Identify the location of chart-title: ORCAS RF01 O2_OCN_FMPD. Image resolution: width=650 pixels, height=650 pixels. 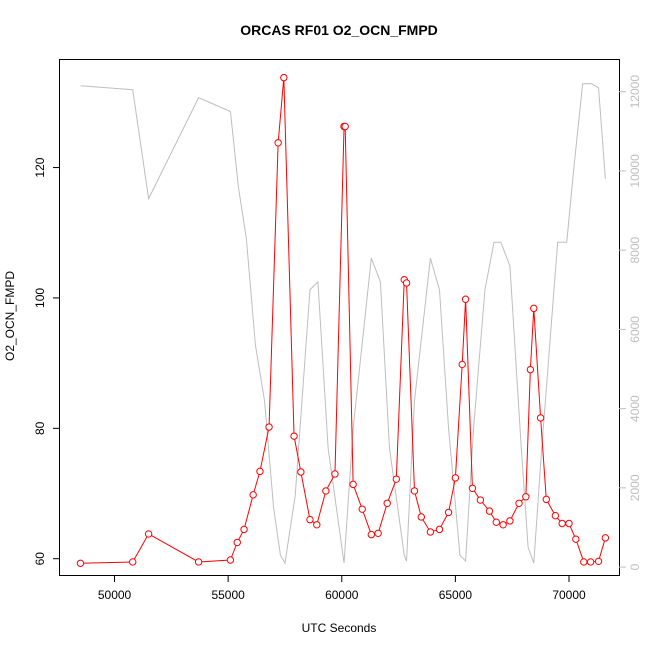
(339, 30).